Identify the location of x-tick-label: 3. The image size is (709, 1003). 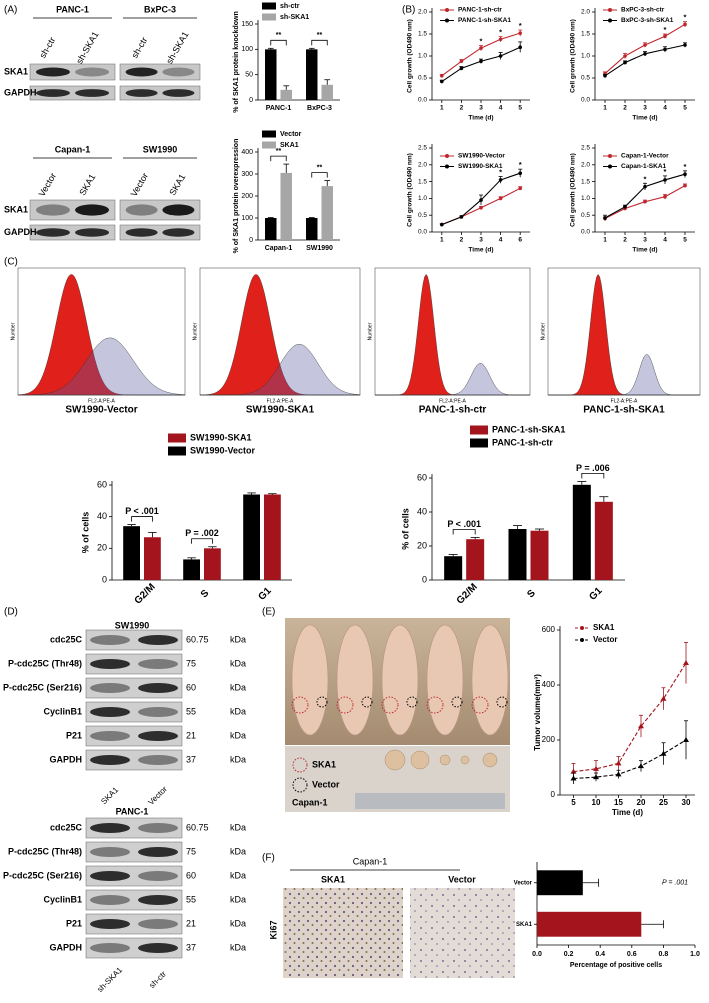
(481, 240).